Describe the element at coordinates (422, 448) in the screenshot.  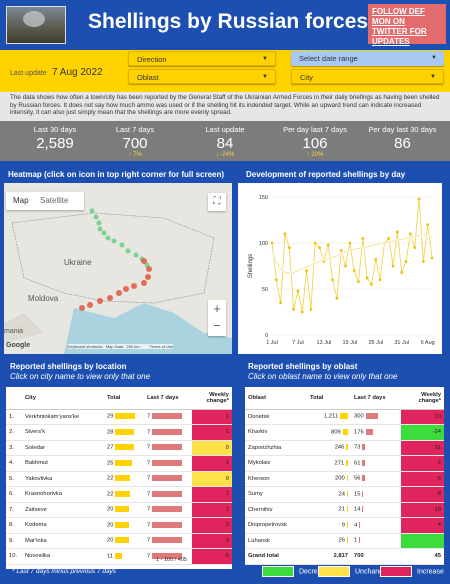
I see `weekly-change: 31` at that location.